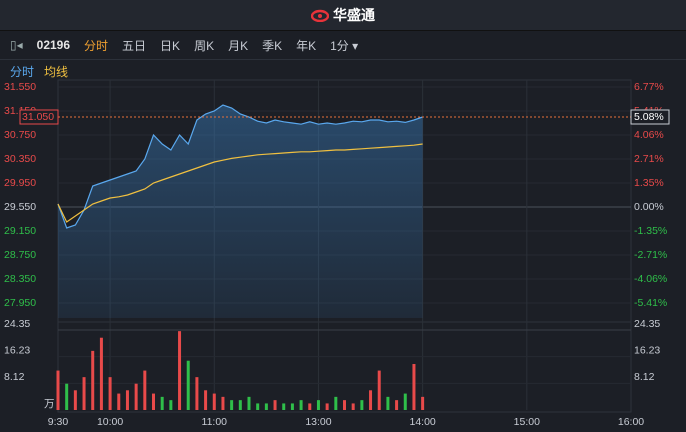  I want to click on stock-code: 02196, so click(53, 45).